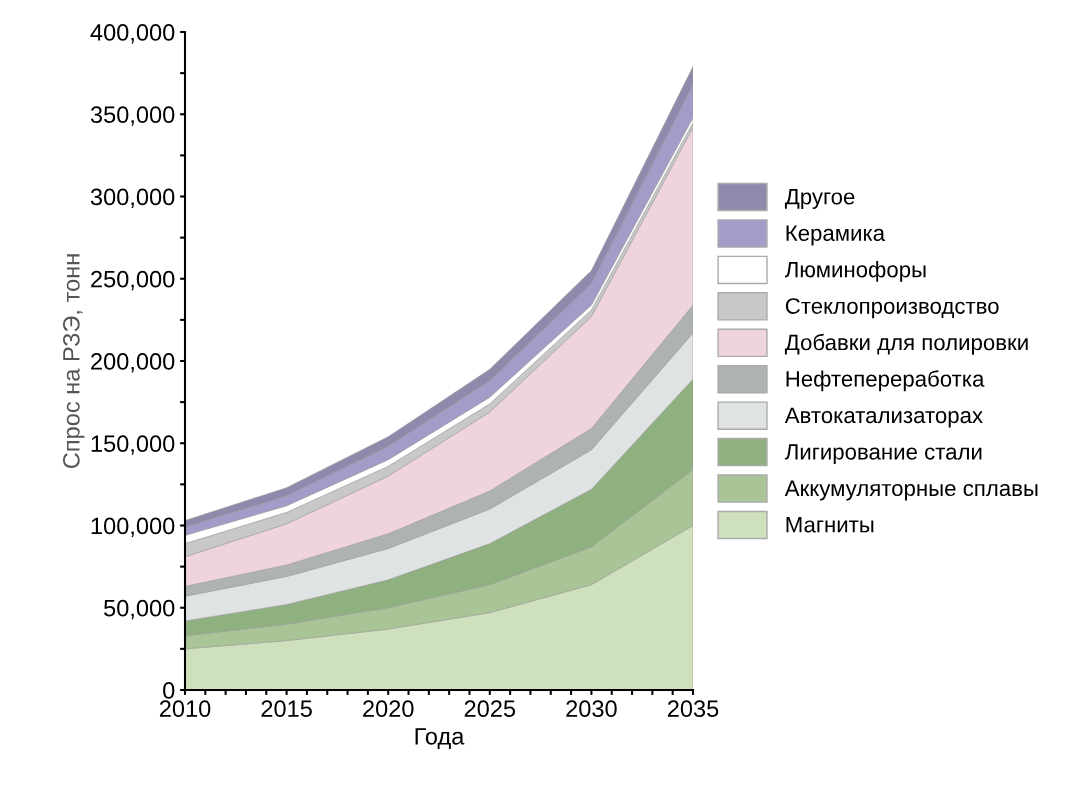 The height and width of the screenshot is (803, 1071). I want to click on y-tick-label: 0, so click(169, 690).